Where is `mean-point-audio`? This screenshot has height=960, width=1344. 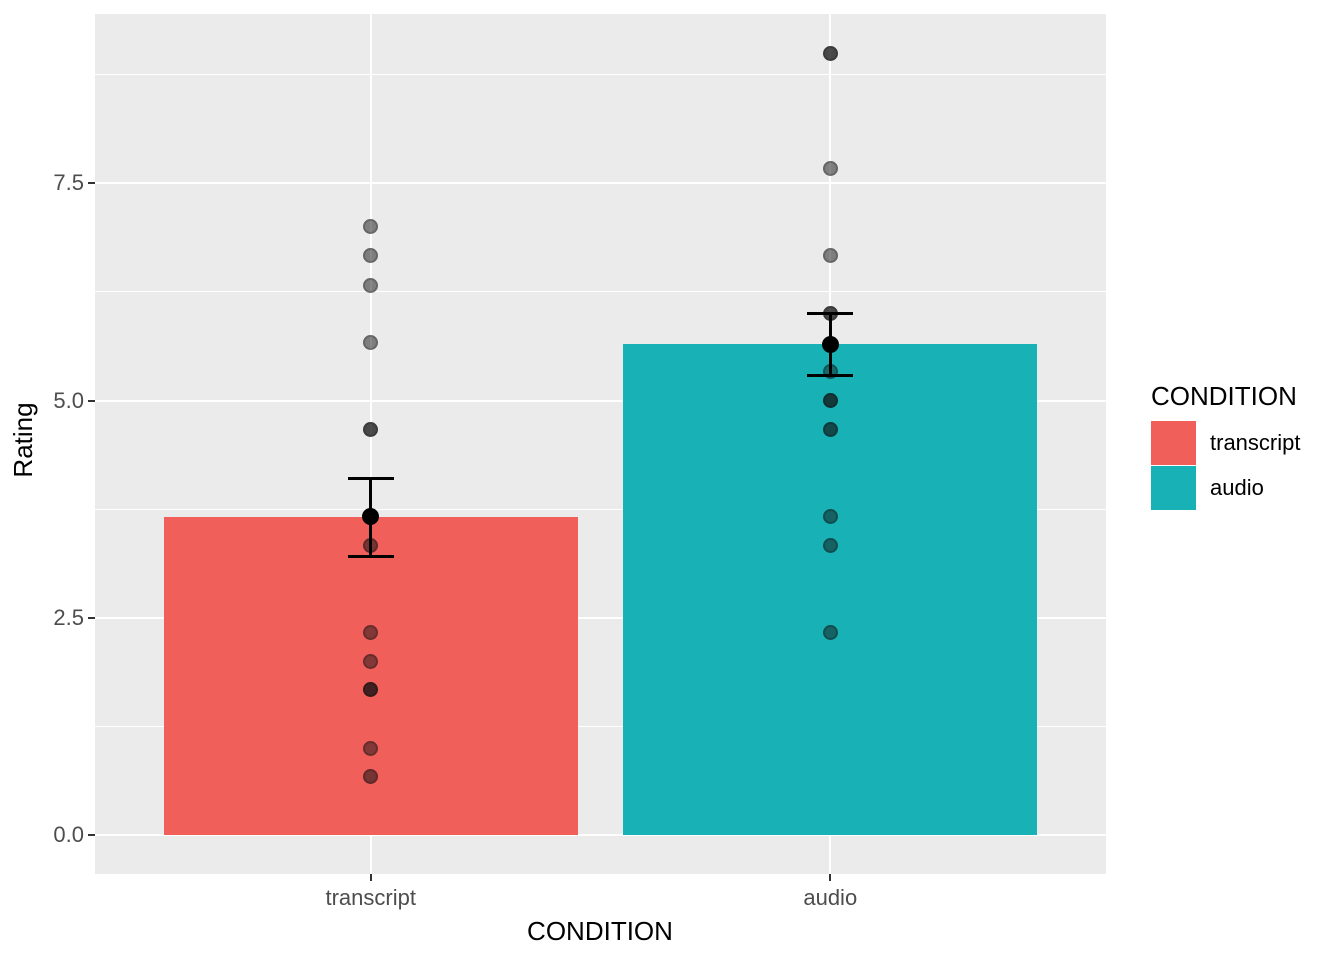
mean-point-audio is located at coordinates (830, 344).